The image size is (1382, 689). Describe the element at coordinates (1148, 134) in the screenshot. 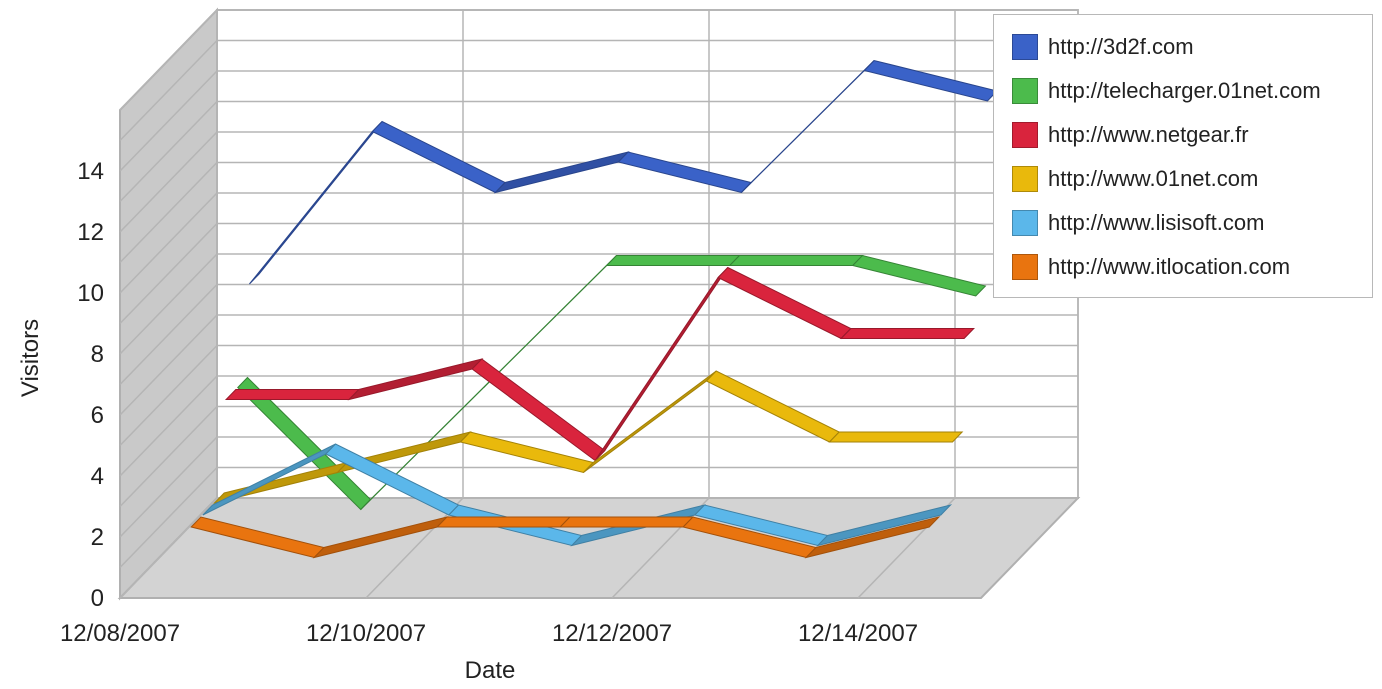

I see `legend-label: http://www.netgear.fr` at that location.